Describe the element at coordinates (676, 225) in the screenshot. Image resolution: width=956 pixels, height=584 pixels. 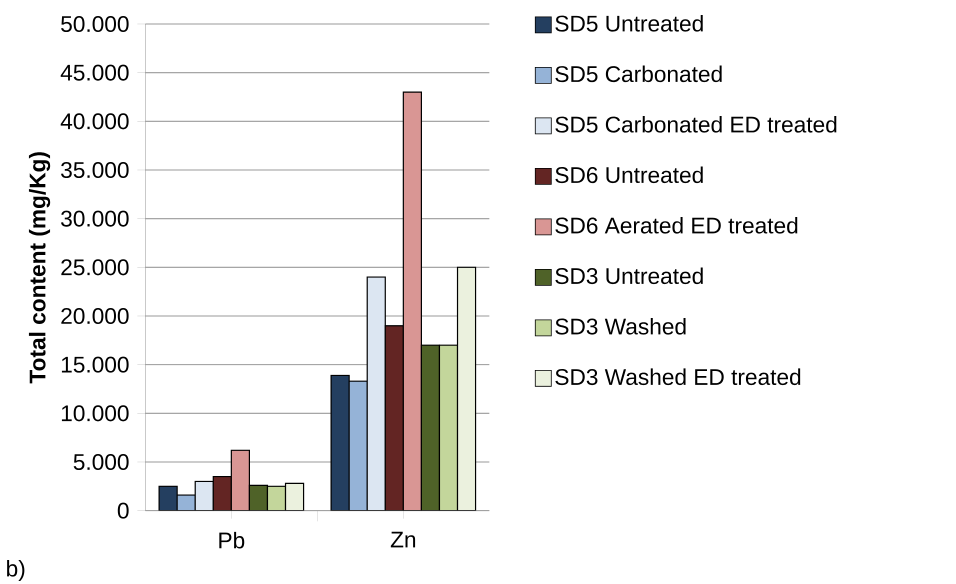
I see `legend-label: SD6 Aerated ED treated` at that location.